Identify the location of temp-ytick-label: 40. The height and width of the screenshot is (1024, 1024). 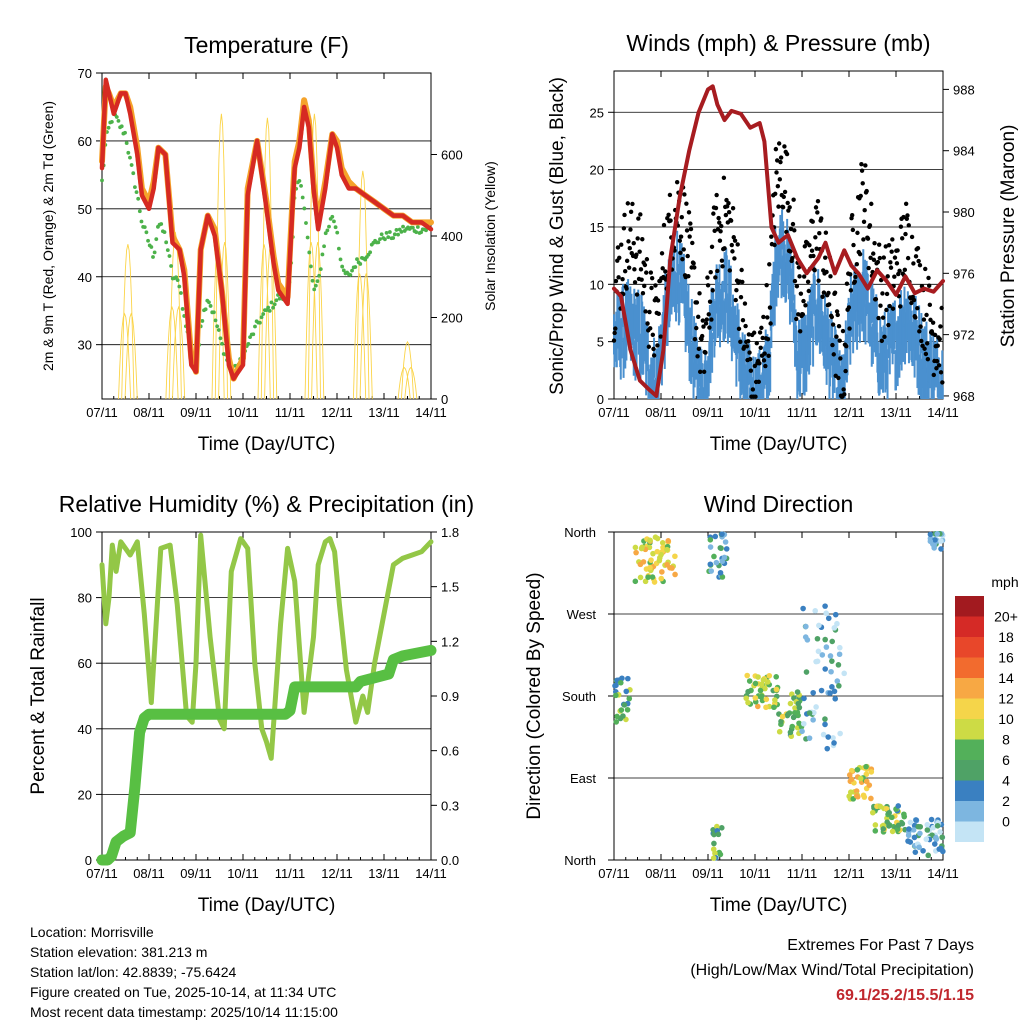
(85, 277).